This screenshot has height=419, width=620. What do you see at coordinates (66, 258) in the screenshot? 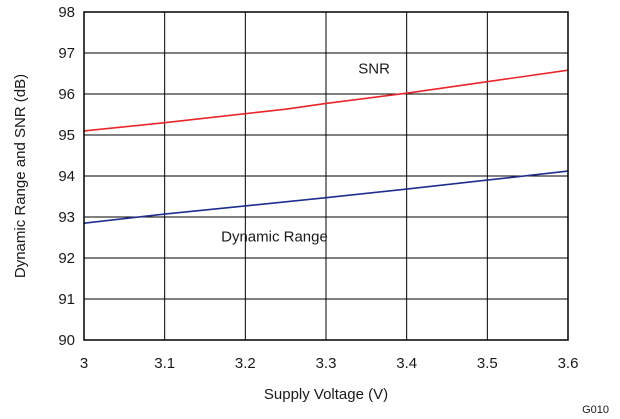
I see `y-tick-label: 92` at bounding box center [66, 258].